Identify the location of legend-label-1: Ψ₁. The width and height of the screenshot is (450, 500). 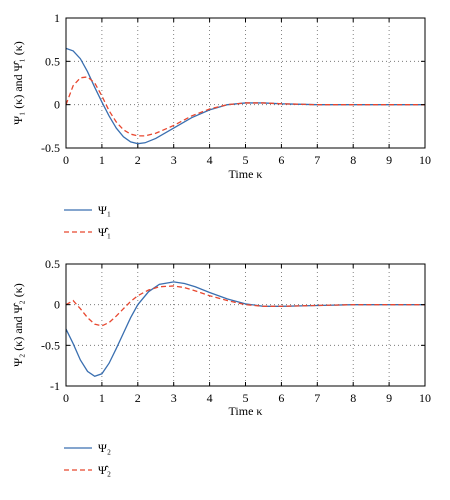
(104, 210).